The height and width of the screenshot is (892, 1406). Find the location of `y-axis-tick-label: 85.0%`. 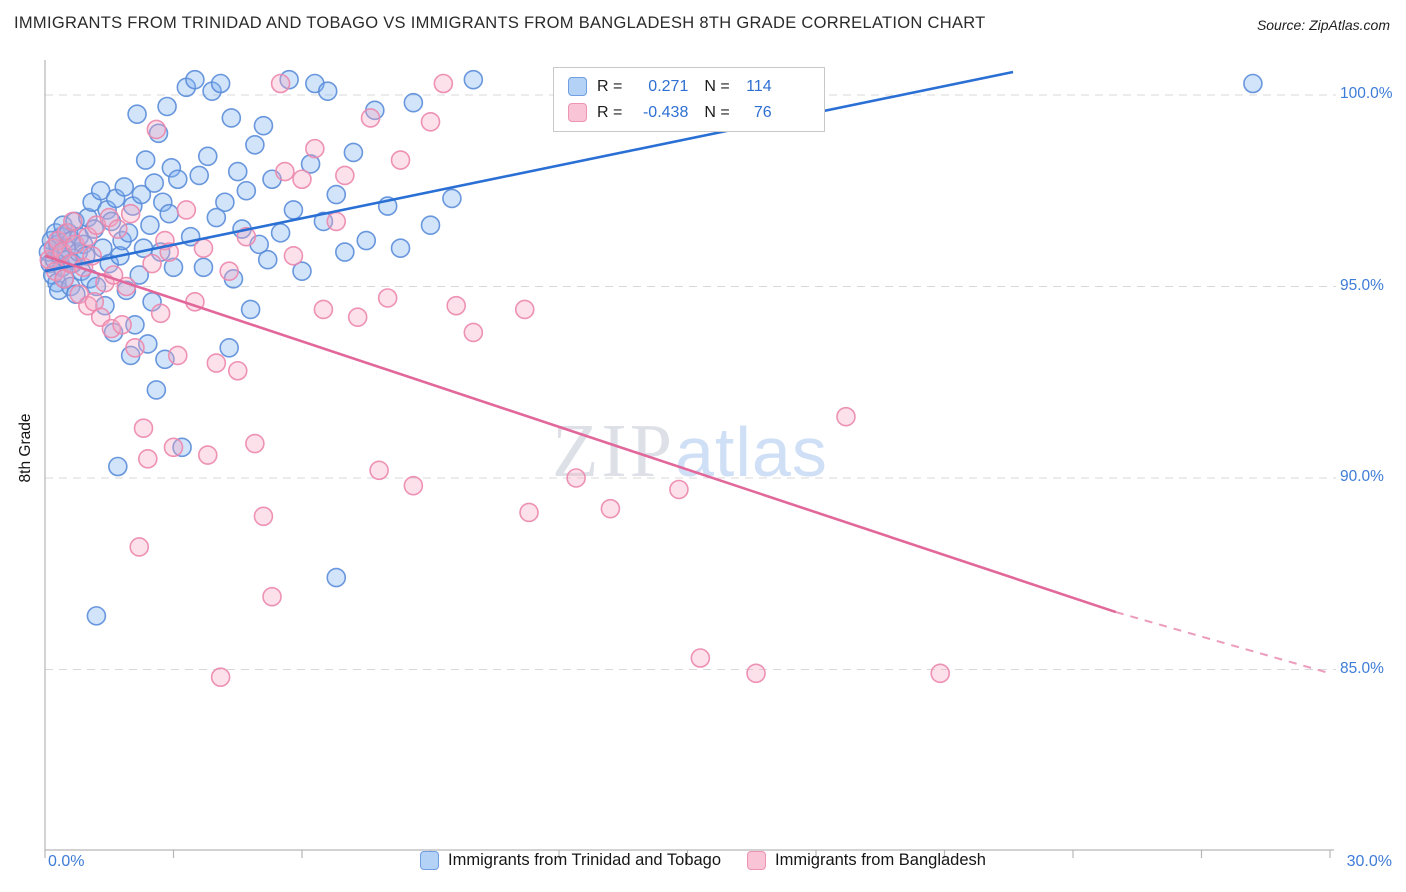

y-axis-tick-label: 85.0% is located at coordinates (1362, 668).